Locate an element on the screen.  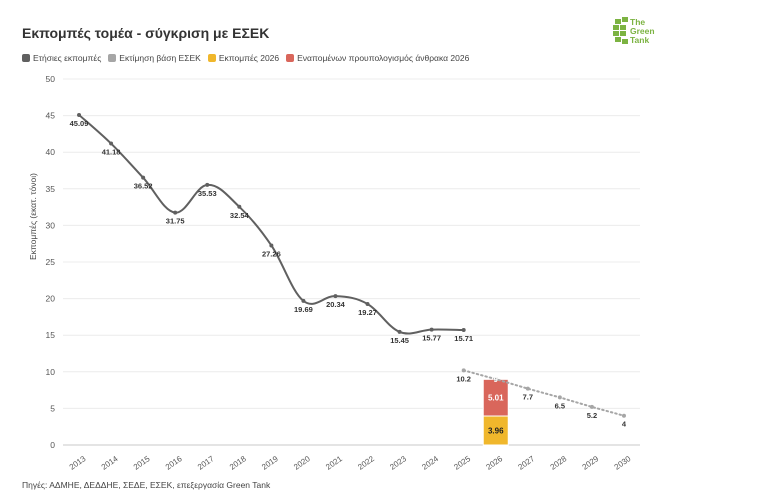
x-tick-label: 2015 is located at coordinates (142, 462).